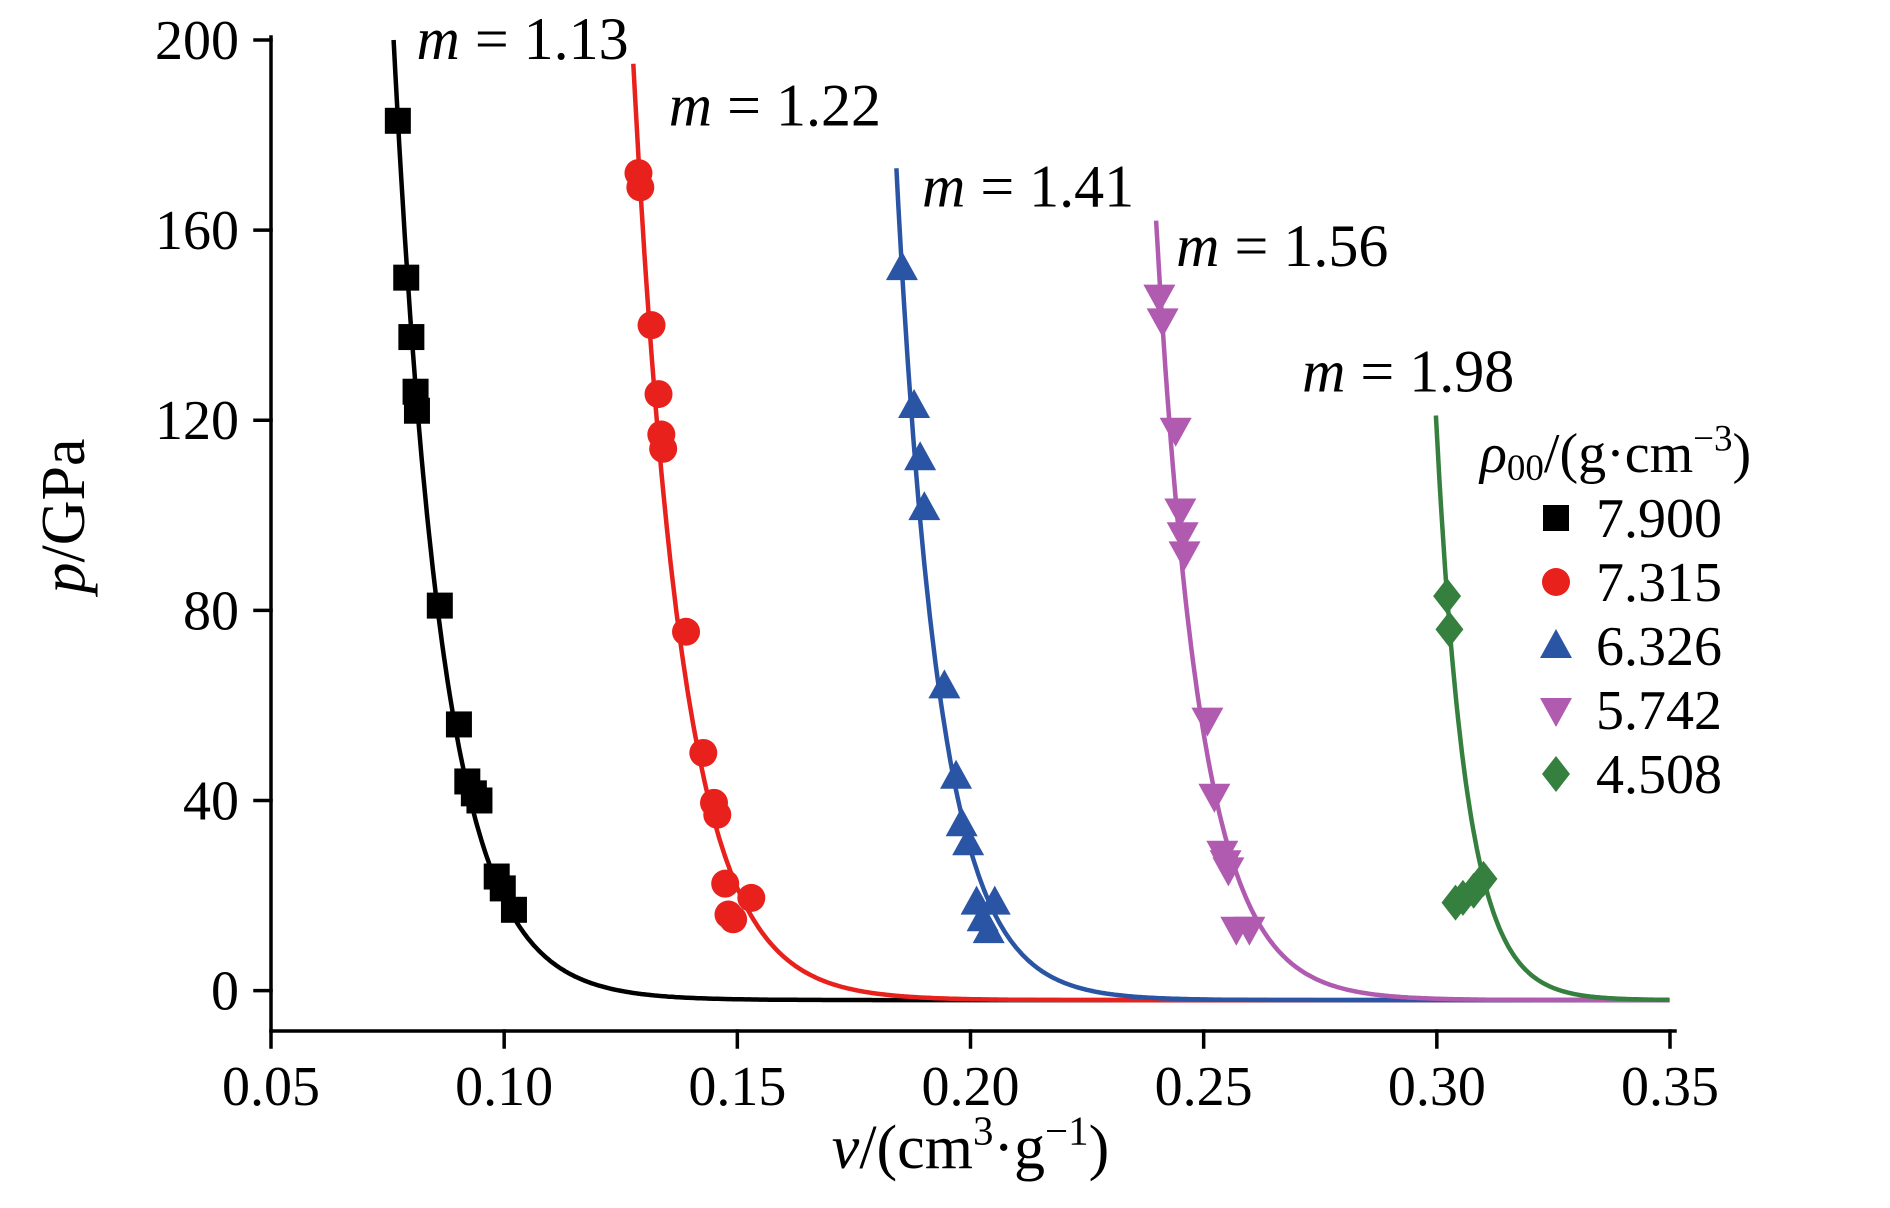 This screenshot has height=1208, width=1890. Describe the element at coordinates (1659, 519) in the screenshot. I see `legend-label: 7.900` at that location.